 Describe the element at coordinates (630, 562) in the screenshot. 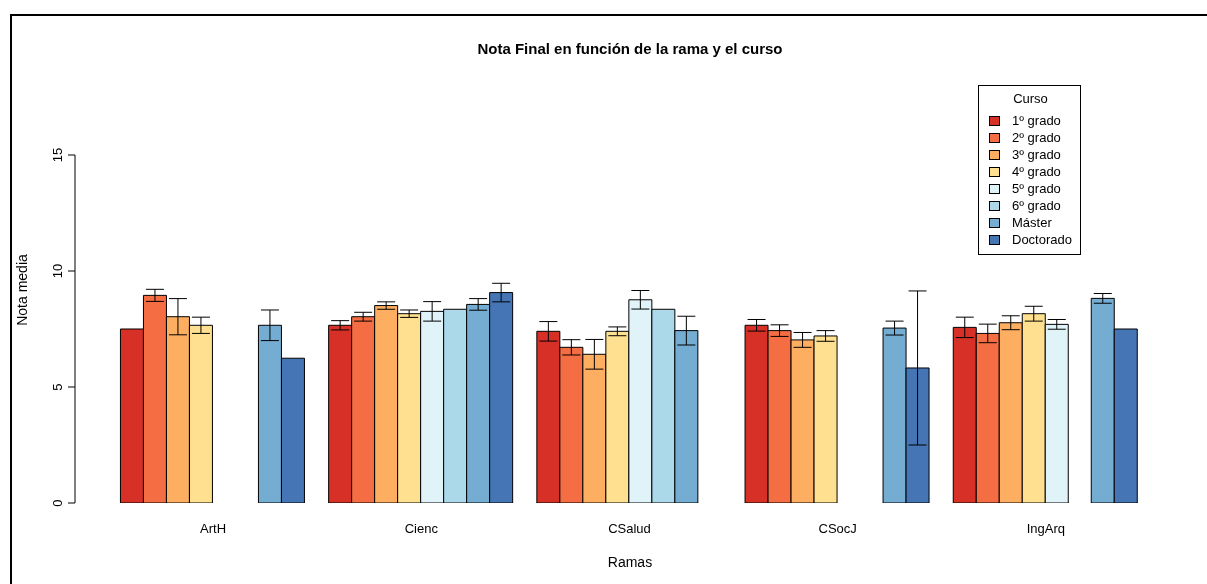

I see `x-axis-title: Ramas` at that location.